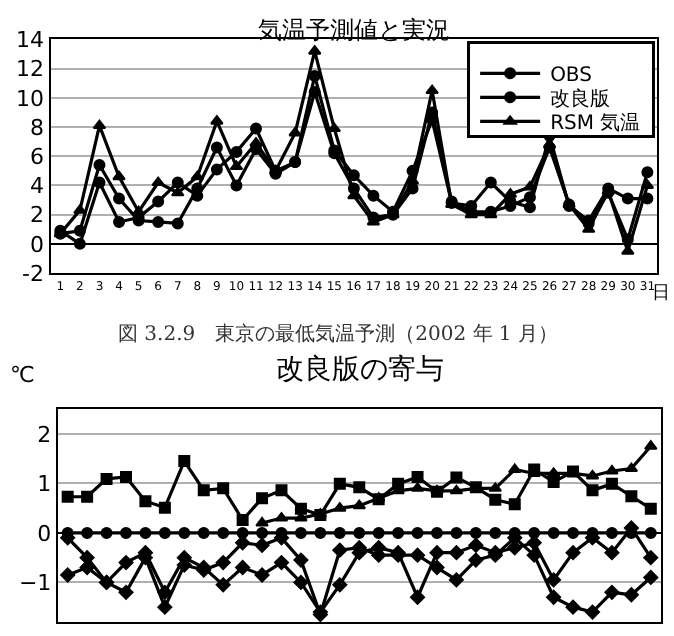 The width and height of the screenshot is (674, 636). Describe the element at coordinates (36, 156) in the screenshot. I see `y-tick-label: 6` at that location.